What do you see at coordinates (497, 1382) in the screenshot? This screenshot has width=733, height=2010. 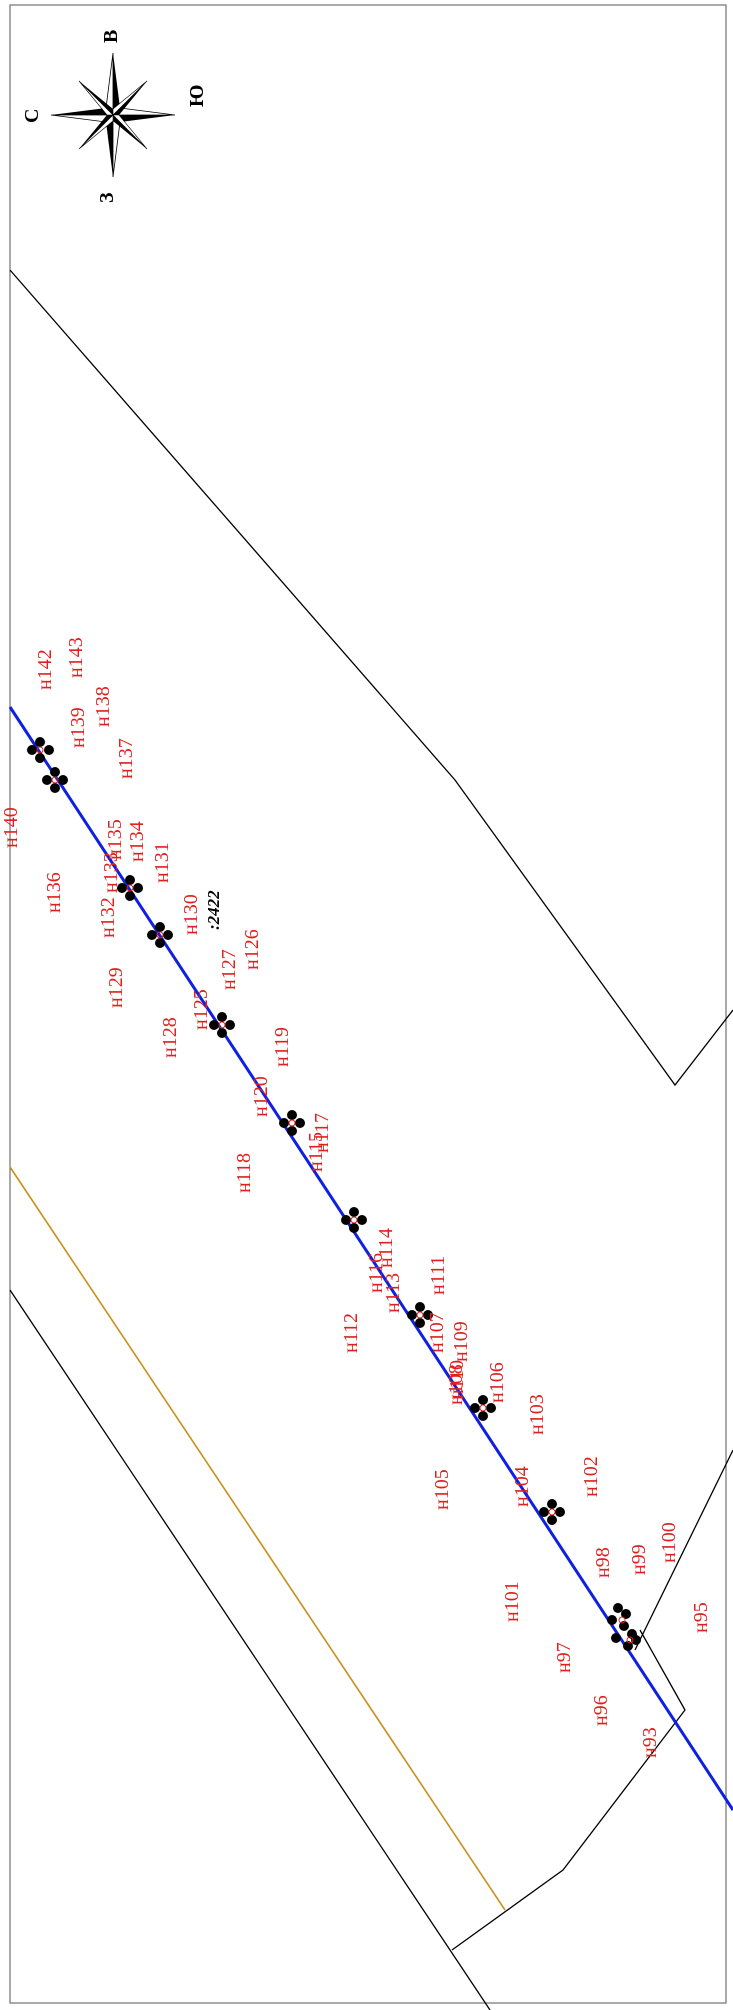 I see `point-label: н106` at bounding box center [497, 1382].